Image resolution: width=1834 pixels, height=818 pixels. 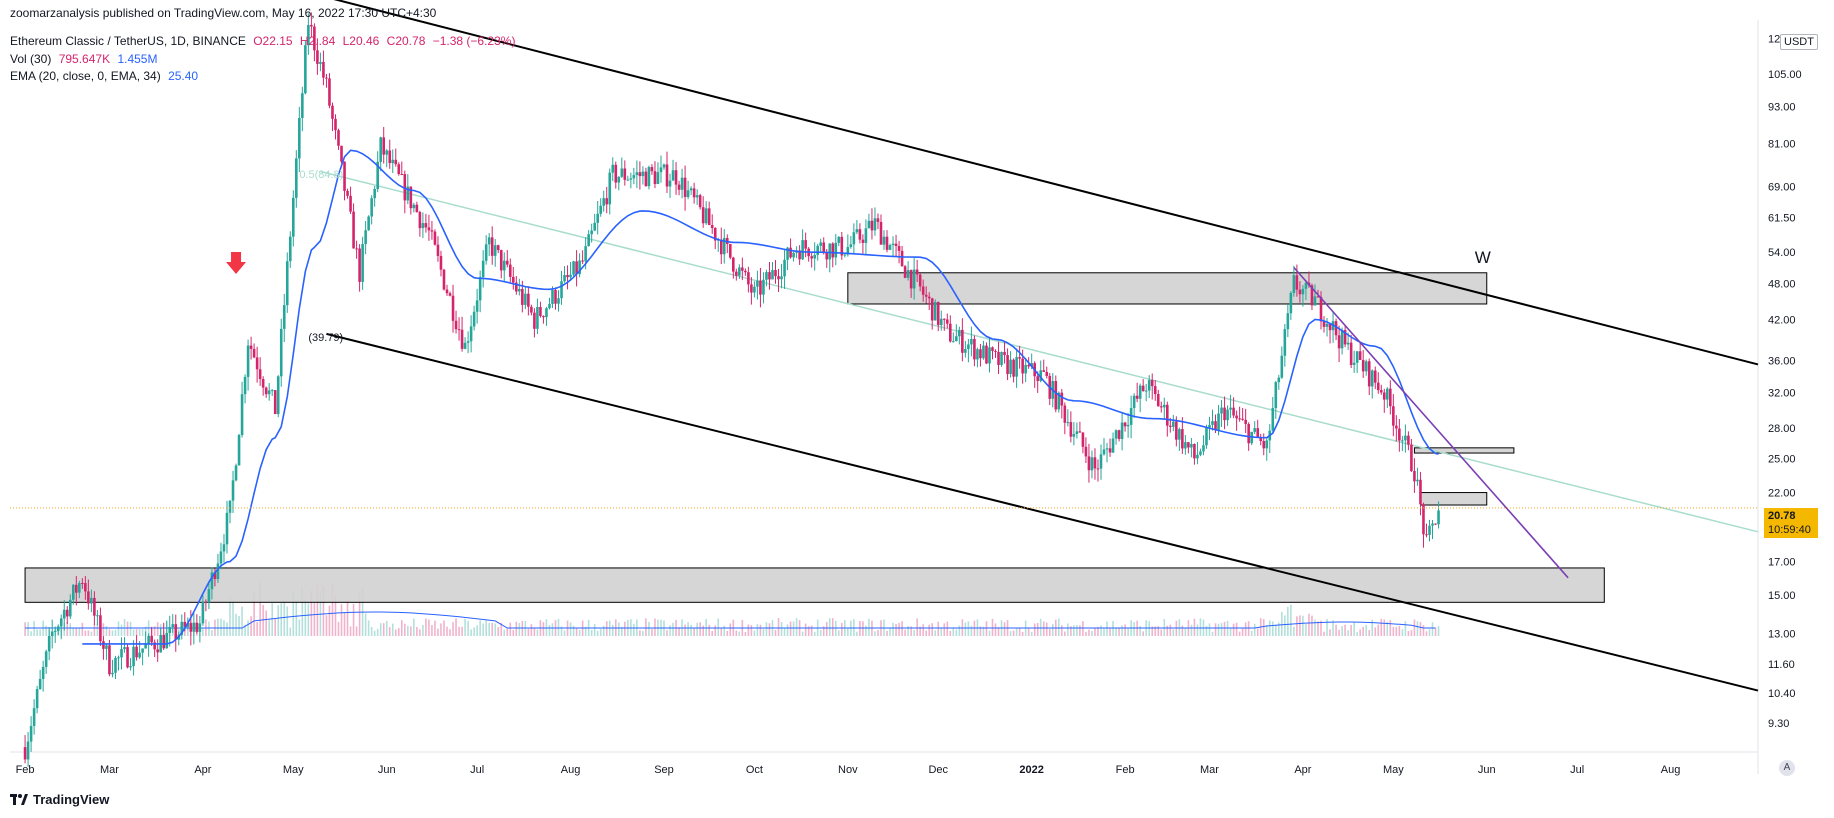 What do you see at coordinates (387, 770) in the screenshot?
I see `x-tick-label: Jun` at bounding box center [387, 770].